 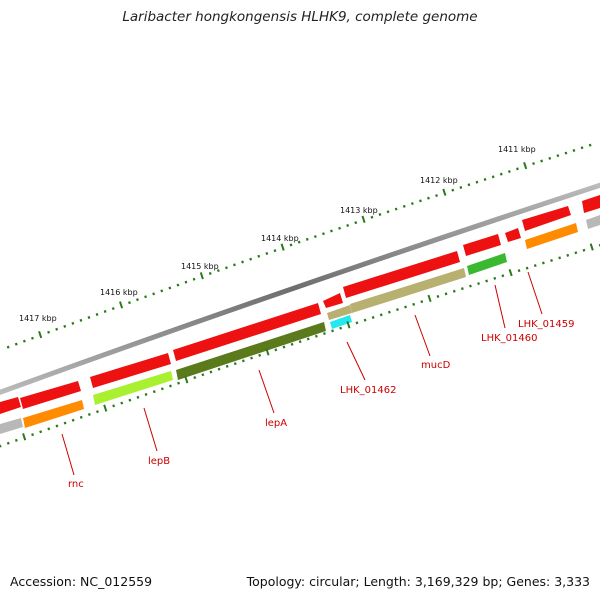 What do you see at coordinates (119, 292) in the screenshot?
I see `kbp-label: 1416 kbp` at bounding box center [119, 292].